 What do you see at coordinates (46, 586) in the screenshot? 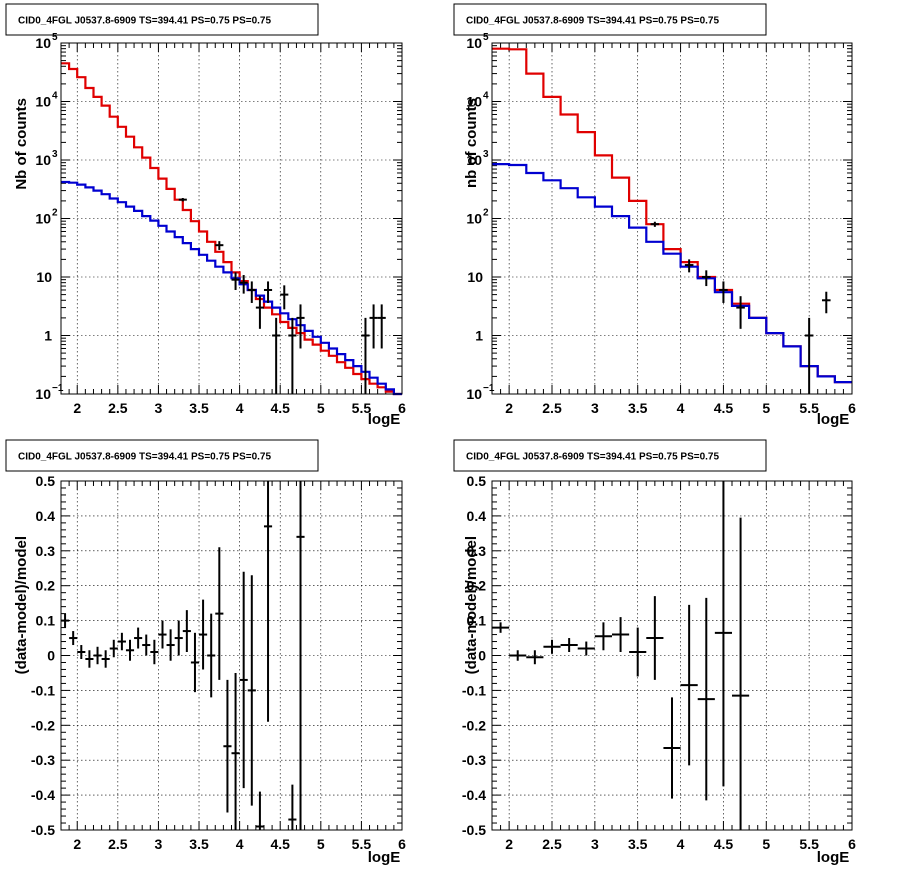
I see `y-tick-label: 0.2` at bounding box center [46, 586].